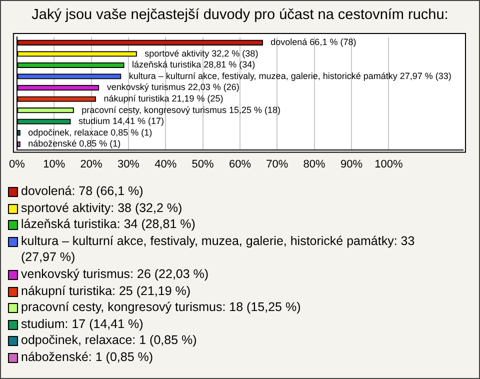 This screenshot has height=379, width=480. What do you see at coordinates (351, 164) in the screenshot?
I see `x-tick-label: 90%` at bounding box center [351, 164].